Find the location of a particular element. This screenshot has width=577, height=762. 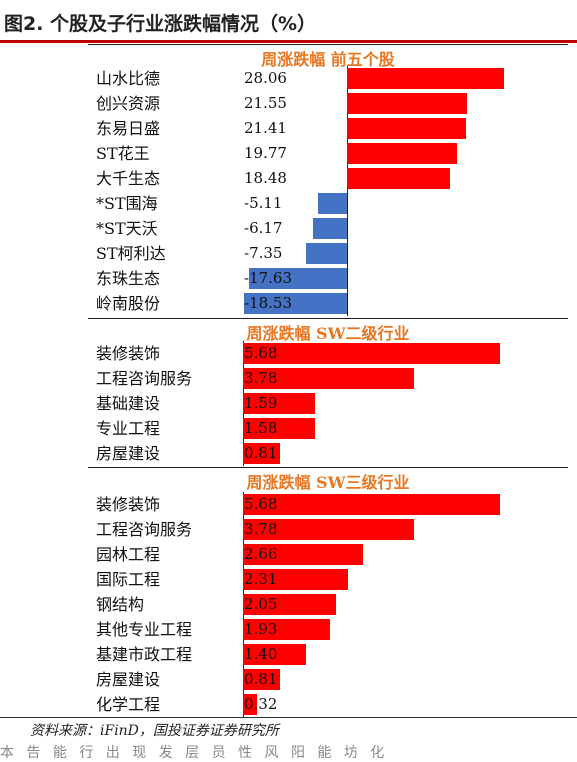

category-label: 钢结构 is located at coordinates (120, 604).